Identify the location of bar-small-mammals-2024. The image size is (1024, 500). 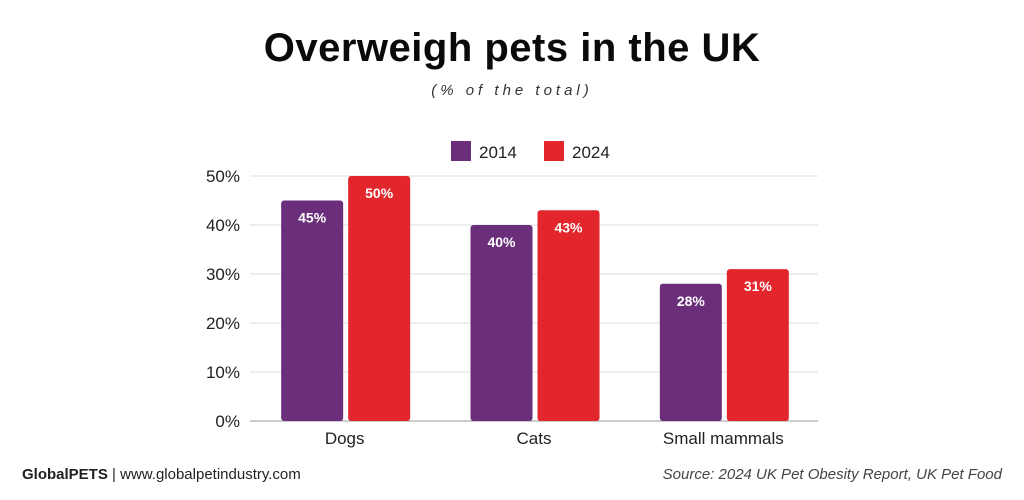
(757, 345).